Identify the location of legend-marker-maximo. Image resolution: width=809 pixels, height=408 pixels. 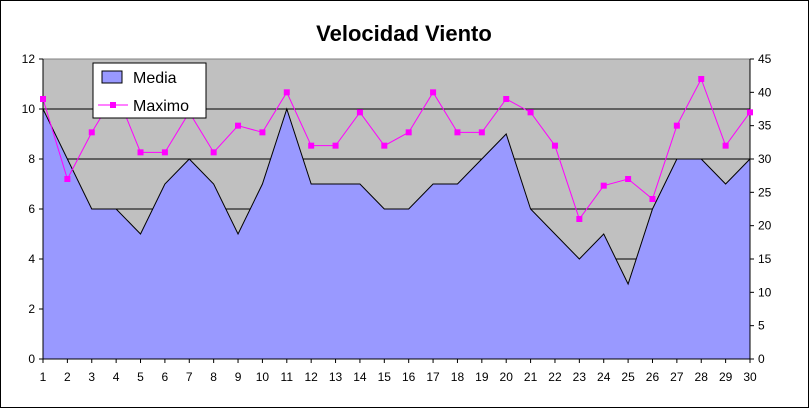
(113, 105).